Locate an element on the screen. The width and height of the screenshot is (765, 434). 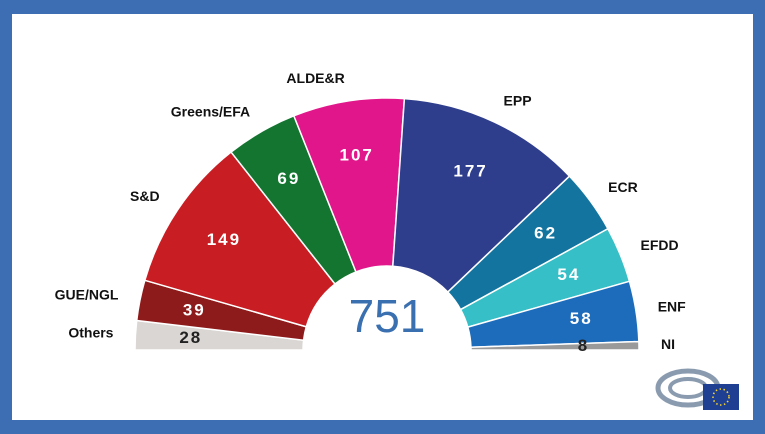
party-label: ENF is located at coordinates (672, 306).